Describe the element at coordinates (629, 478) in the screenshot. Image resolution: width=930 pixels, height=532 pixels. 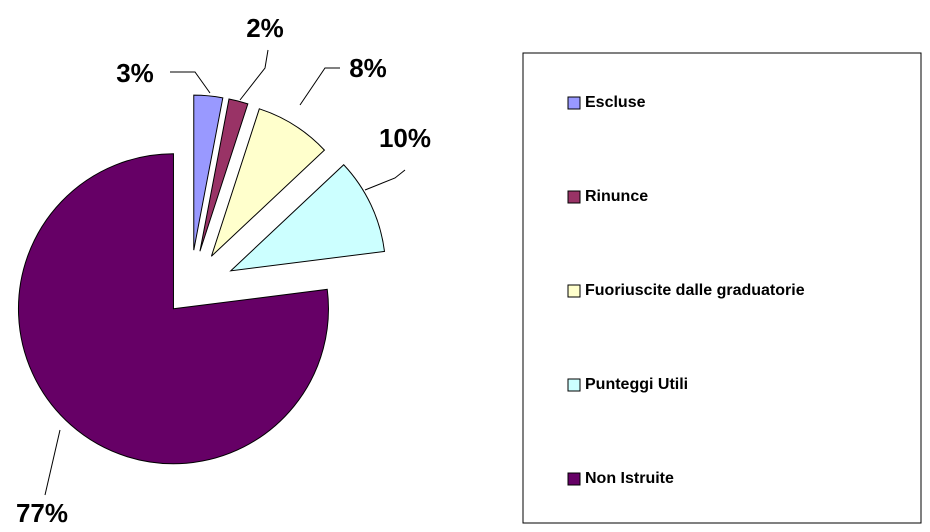
I see `legend-label: Non Istruite` at that location.